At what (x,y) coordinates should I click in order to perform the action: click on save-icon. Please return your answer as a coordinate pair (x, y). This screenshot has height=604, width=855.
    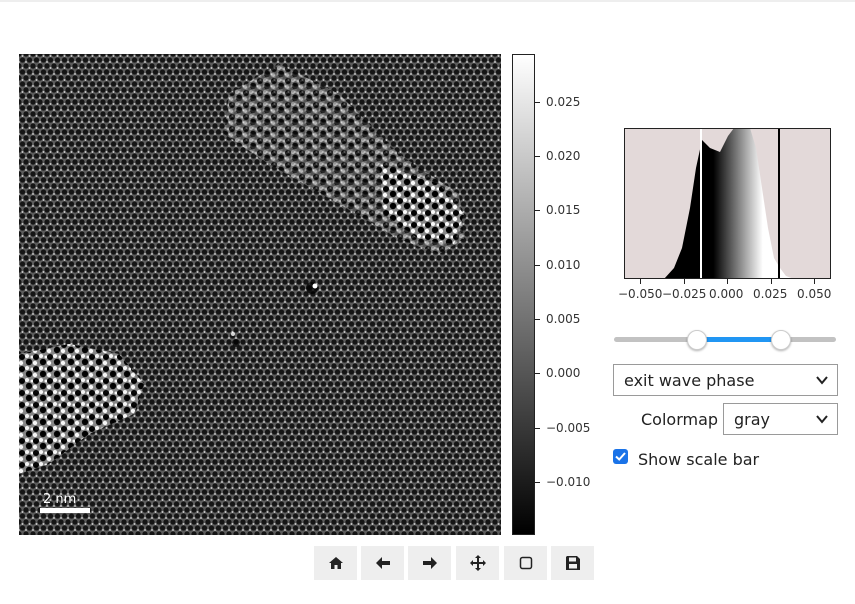
    Looking at the image, I should click on (572, 563).